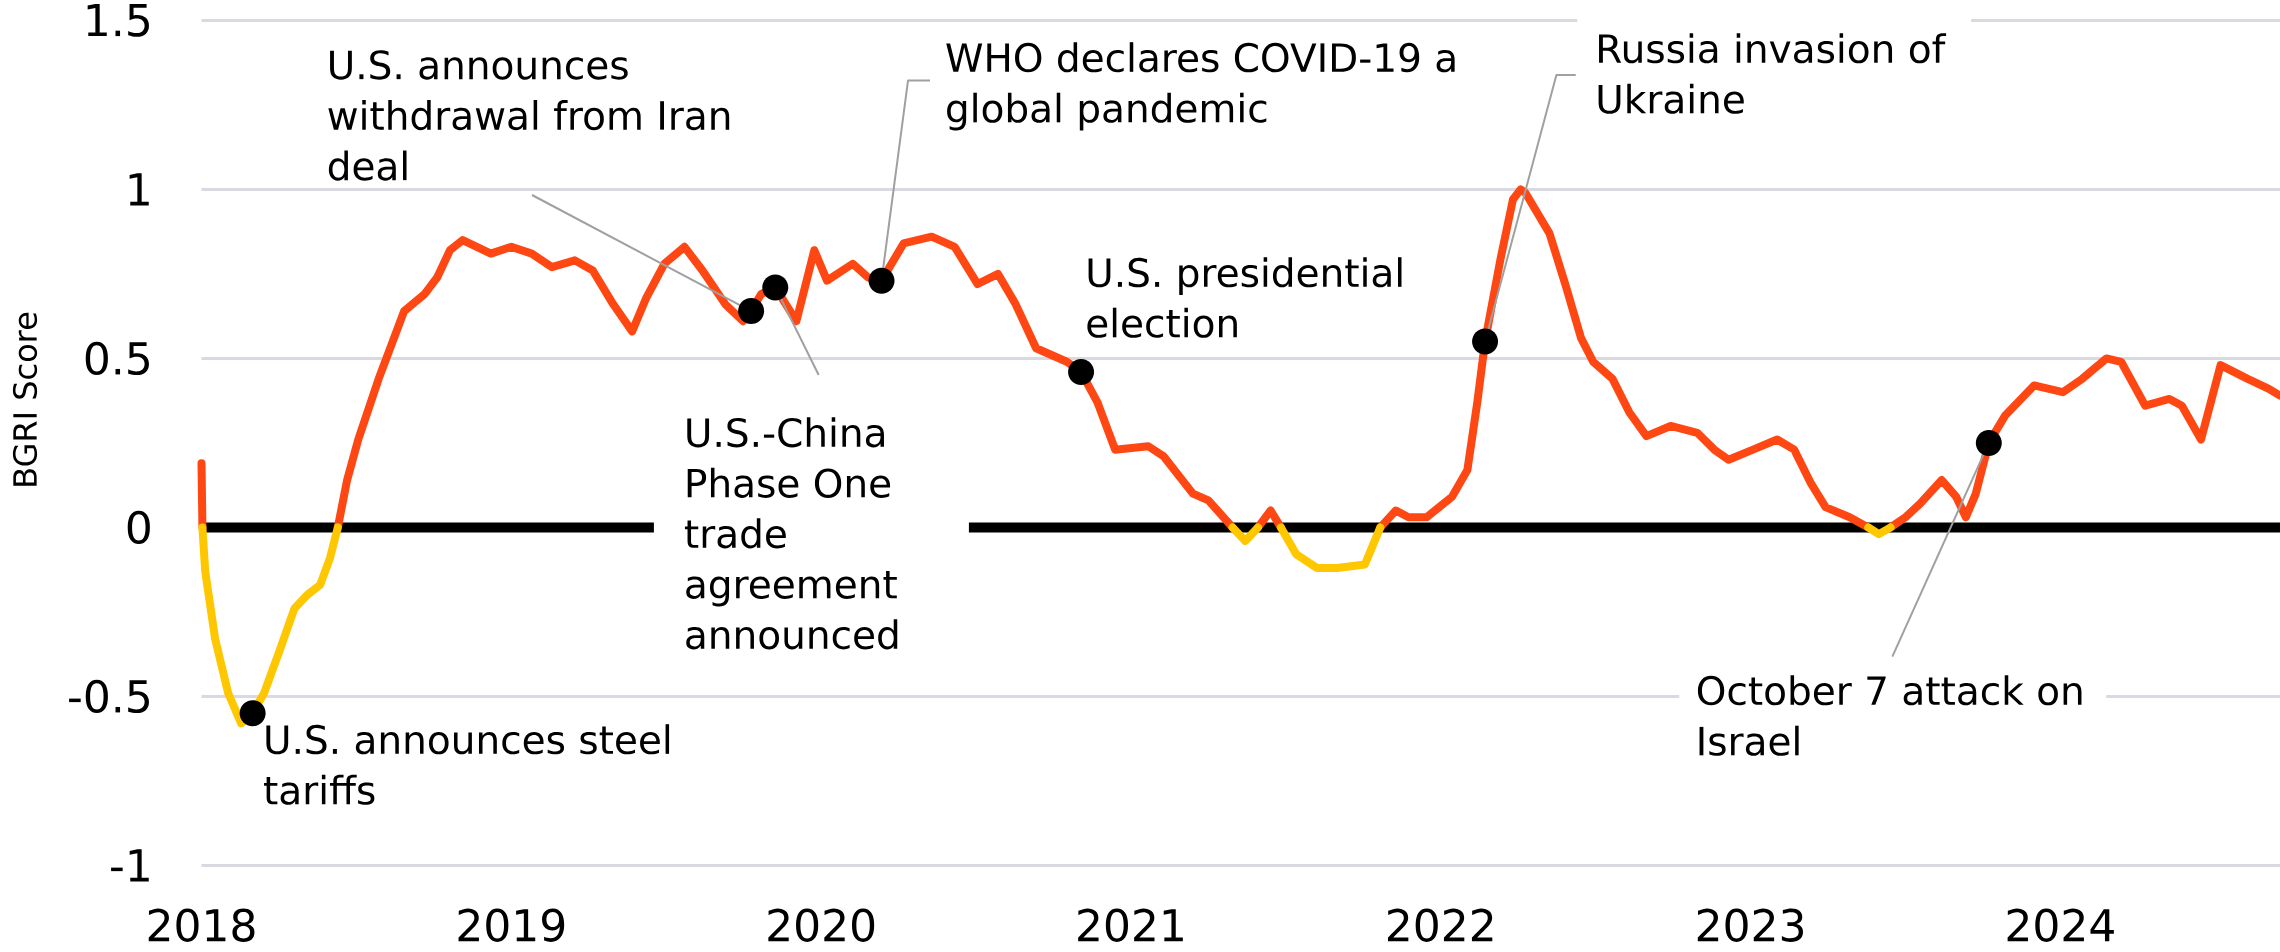  What do you see at coordinates (1889, 715) in the screenshot?
I see `annotation: October 7 attack on Israel` at bounding box center [1889, 715].